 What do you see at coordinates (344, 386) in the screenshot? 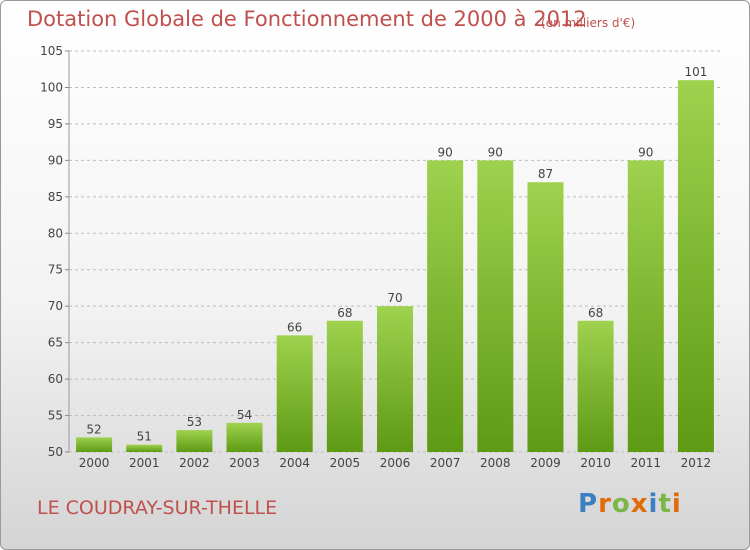
I see `bar-2005` at bounding box center [344, 386].